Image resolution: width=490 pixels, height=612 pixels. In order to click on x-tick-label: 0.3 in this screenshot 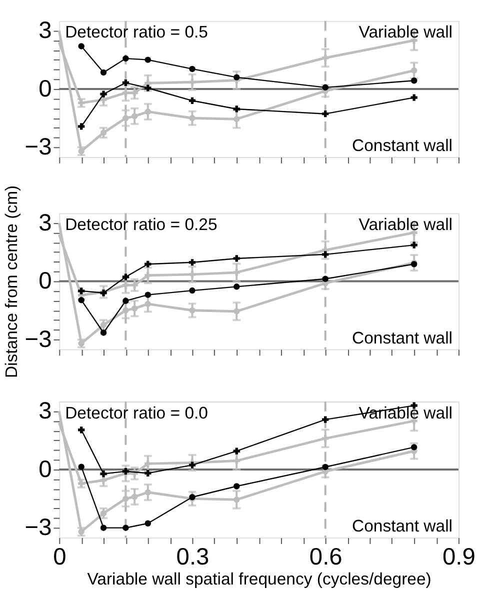, I will do `click(193, 557)`.